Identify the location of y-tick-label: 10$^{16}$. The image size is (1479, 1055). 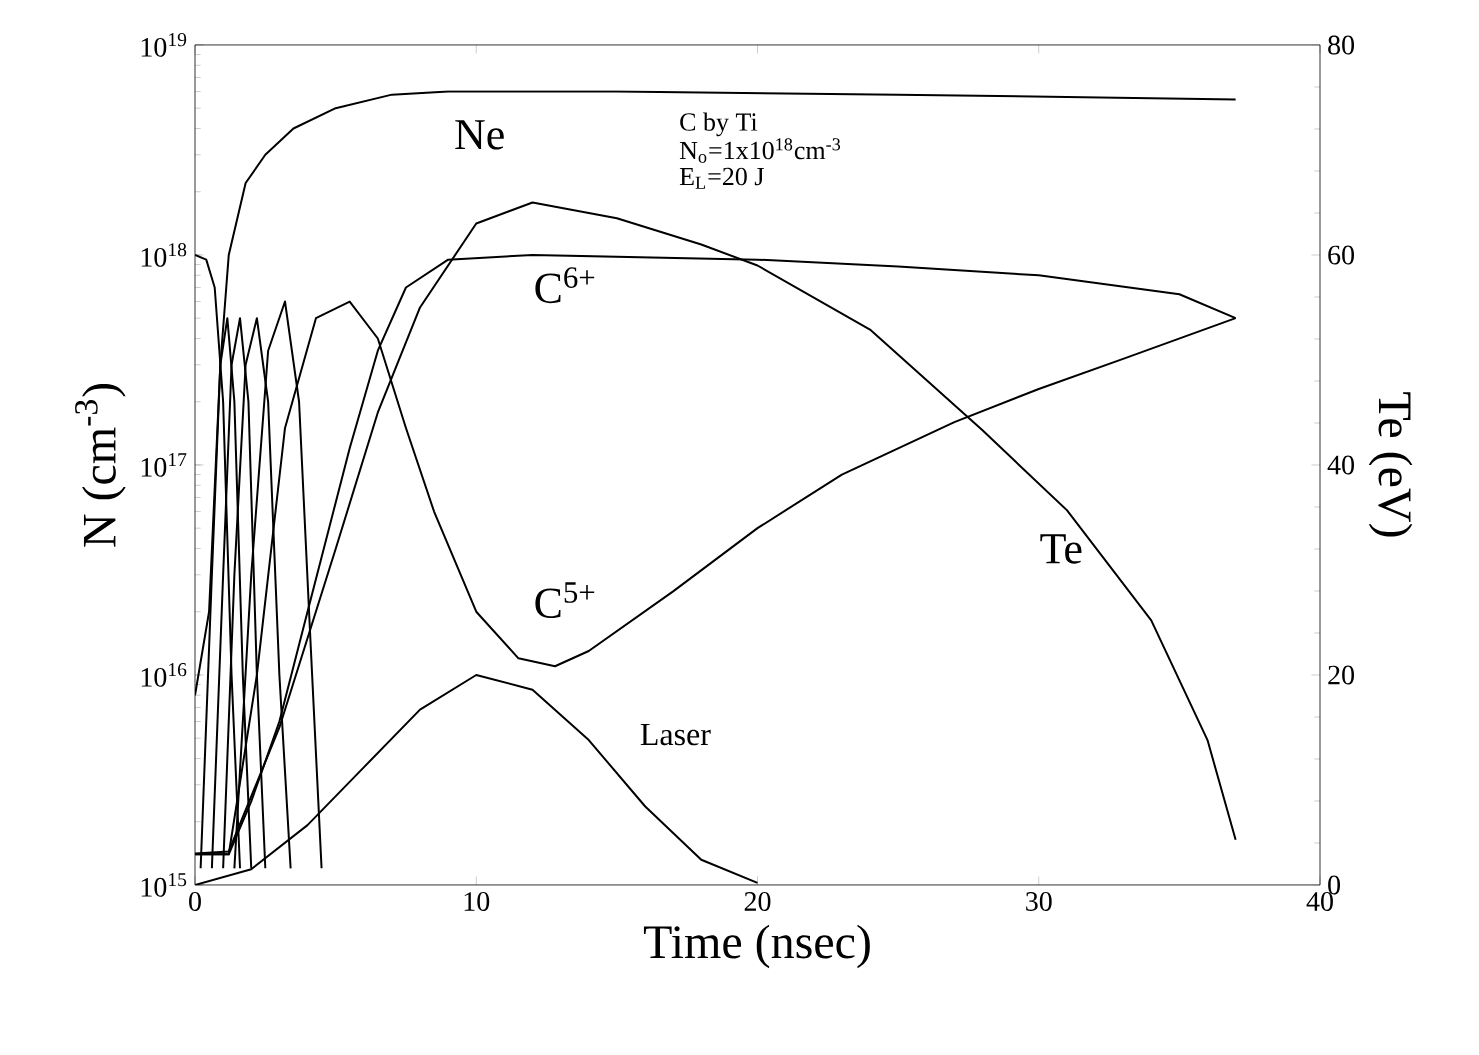
(164, 675).